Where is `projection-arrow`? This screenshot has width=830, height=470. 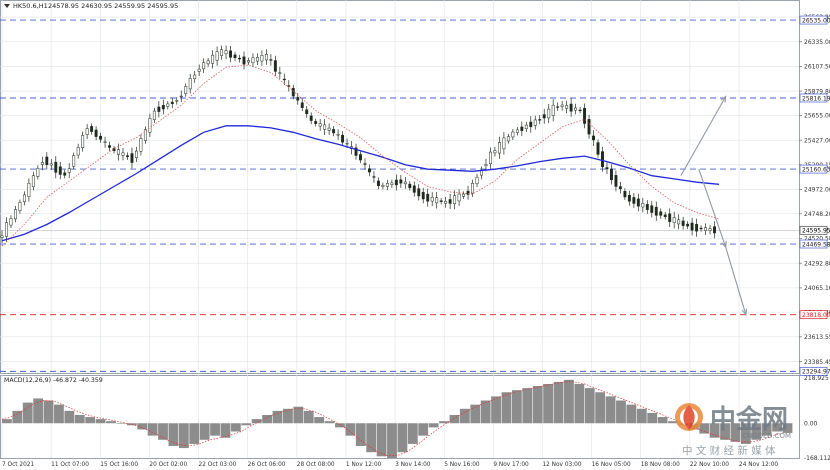 projection-arrow is located at coordinates (712, 208).